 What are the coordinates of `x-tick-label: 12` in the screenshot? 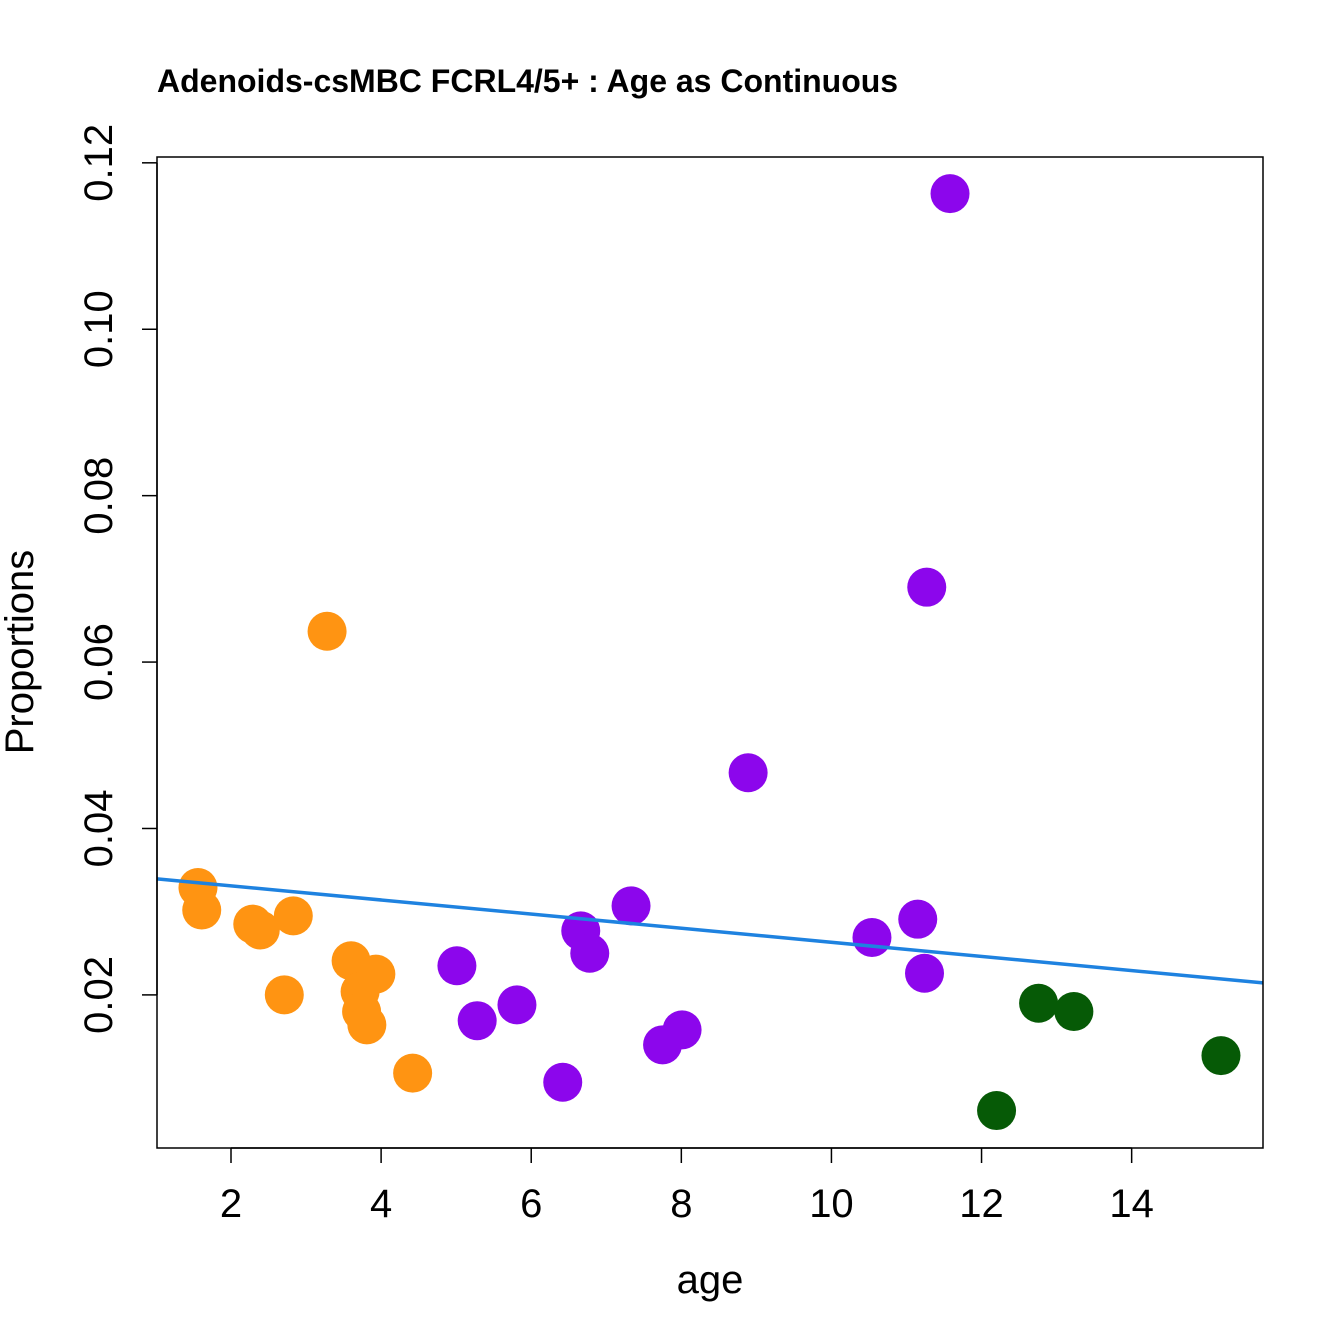 It's located at (981, 1204).